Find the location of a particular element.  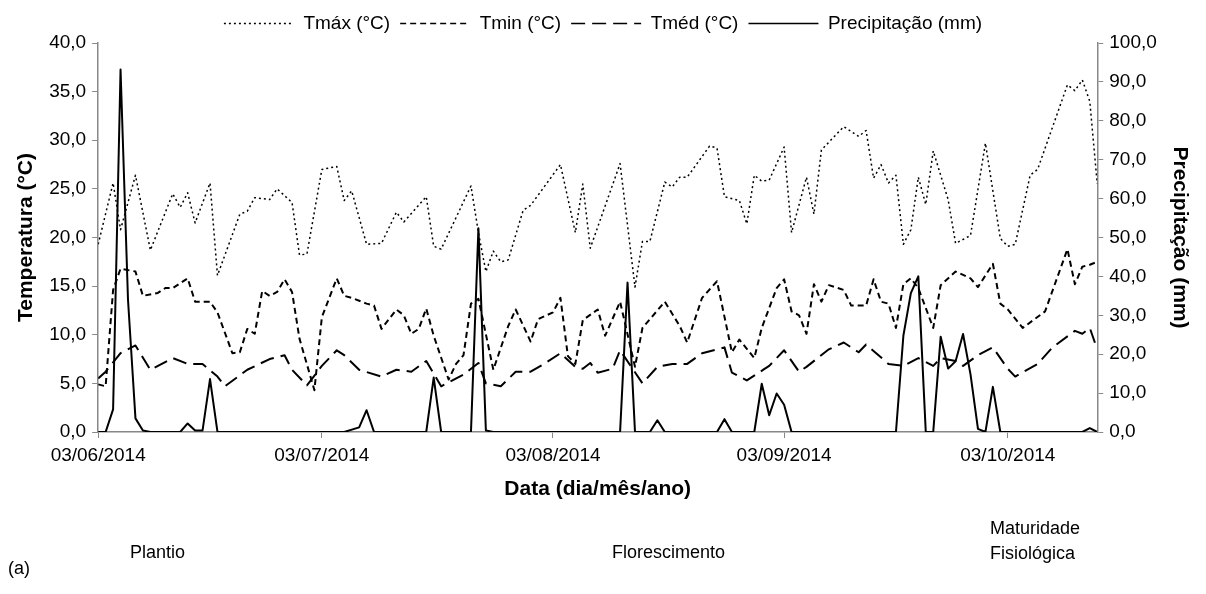

y2-tick-label: 0,0 is located at coordinates (1122, 431).